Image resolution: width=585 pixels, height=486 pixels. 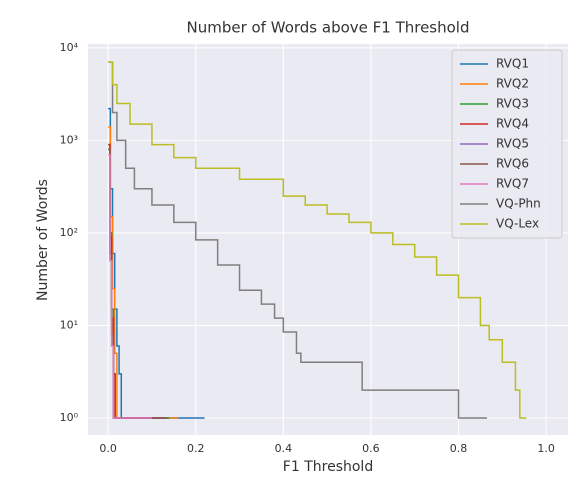 What do you see at coordinates (512, 84) in the screenshot?
I see `legend-label: RVQ2` at bounding box center [512, 84].